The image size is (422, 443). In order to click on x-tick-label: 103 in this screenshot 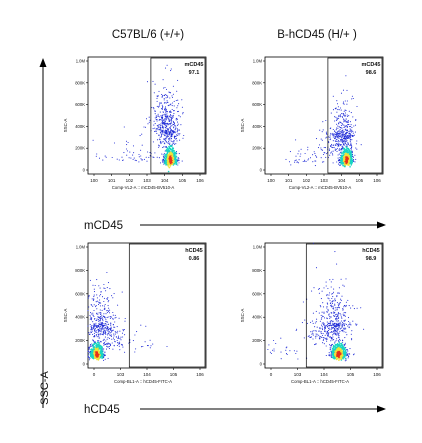, I will do `click(121, 374)`.